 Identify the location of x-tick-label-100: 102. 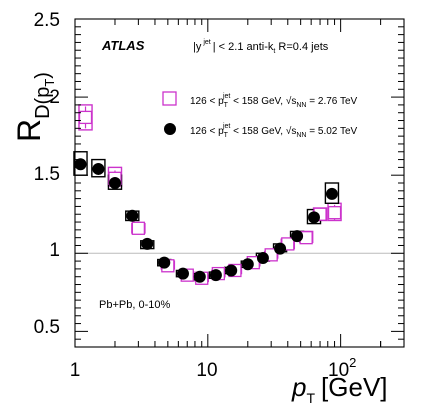
(342, 368).